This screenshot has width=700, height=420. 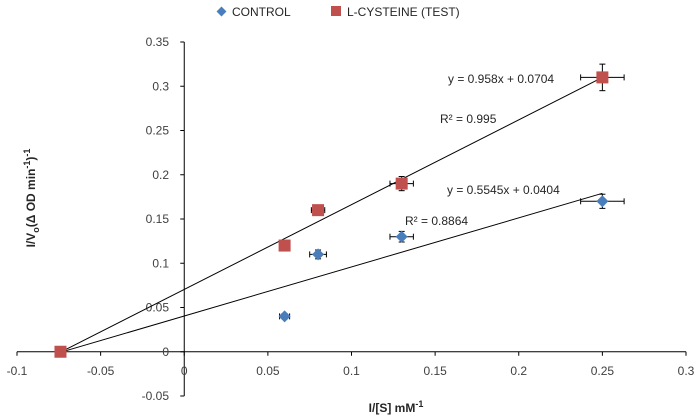 What do you see at coordinates (27, 165) in the screenshot?
I see `y-axis-label-sup1: -1` at bounding box center [27, 165].